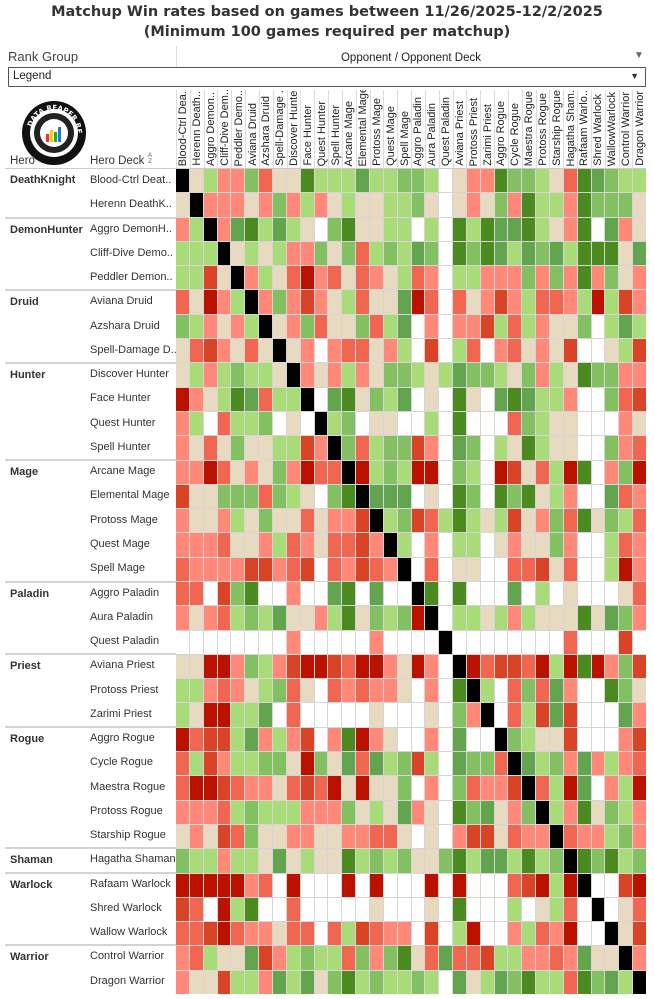 The width and height of the screenshot is (654, 999). Describe the element at coordinates (265, 129) in the screenshot. I see `column-header: Azshara Druid` at that location.